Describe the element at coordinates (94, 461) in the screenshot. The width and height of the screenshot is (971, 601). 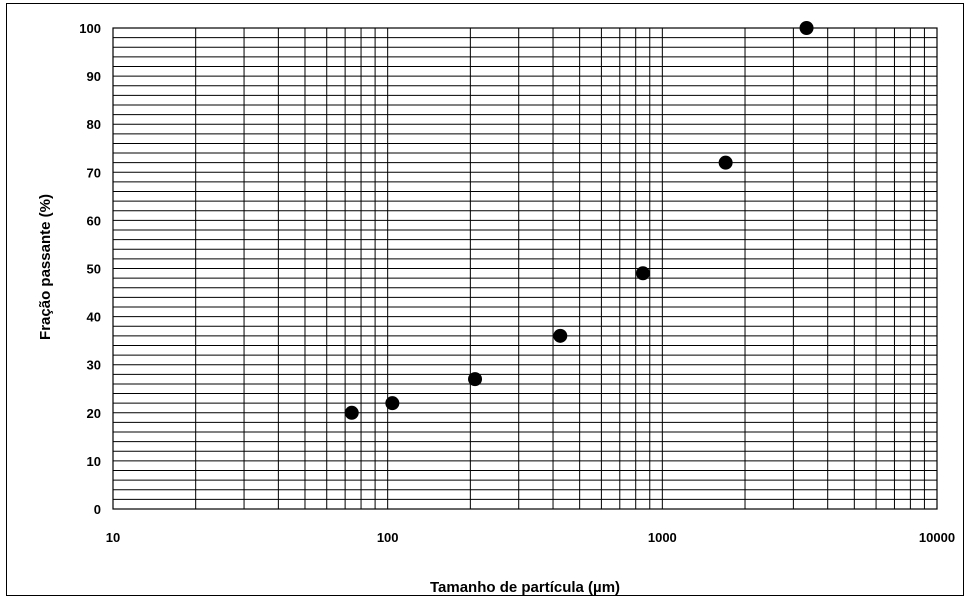
I see `y-tick-label: 10` at that location.